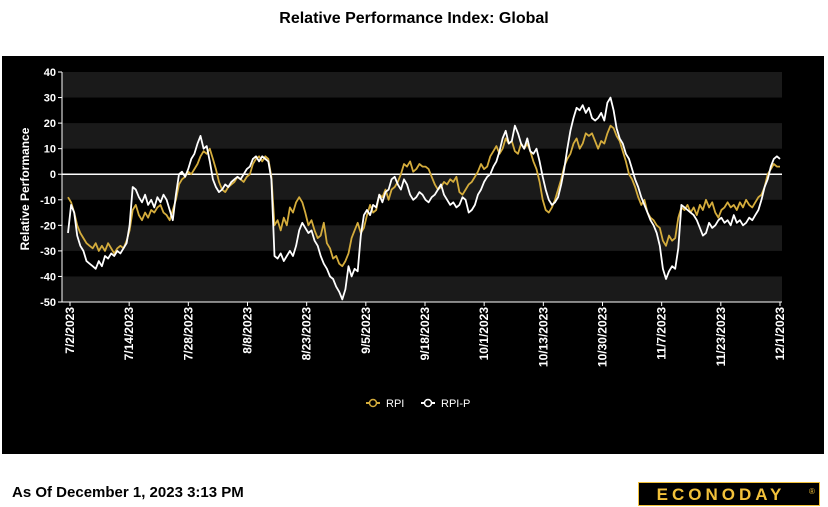 The image size is (828, 507). Describe the element at coordinates (48, 252) in the screenshot. I see `y-tick-label: -30` at that location.